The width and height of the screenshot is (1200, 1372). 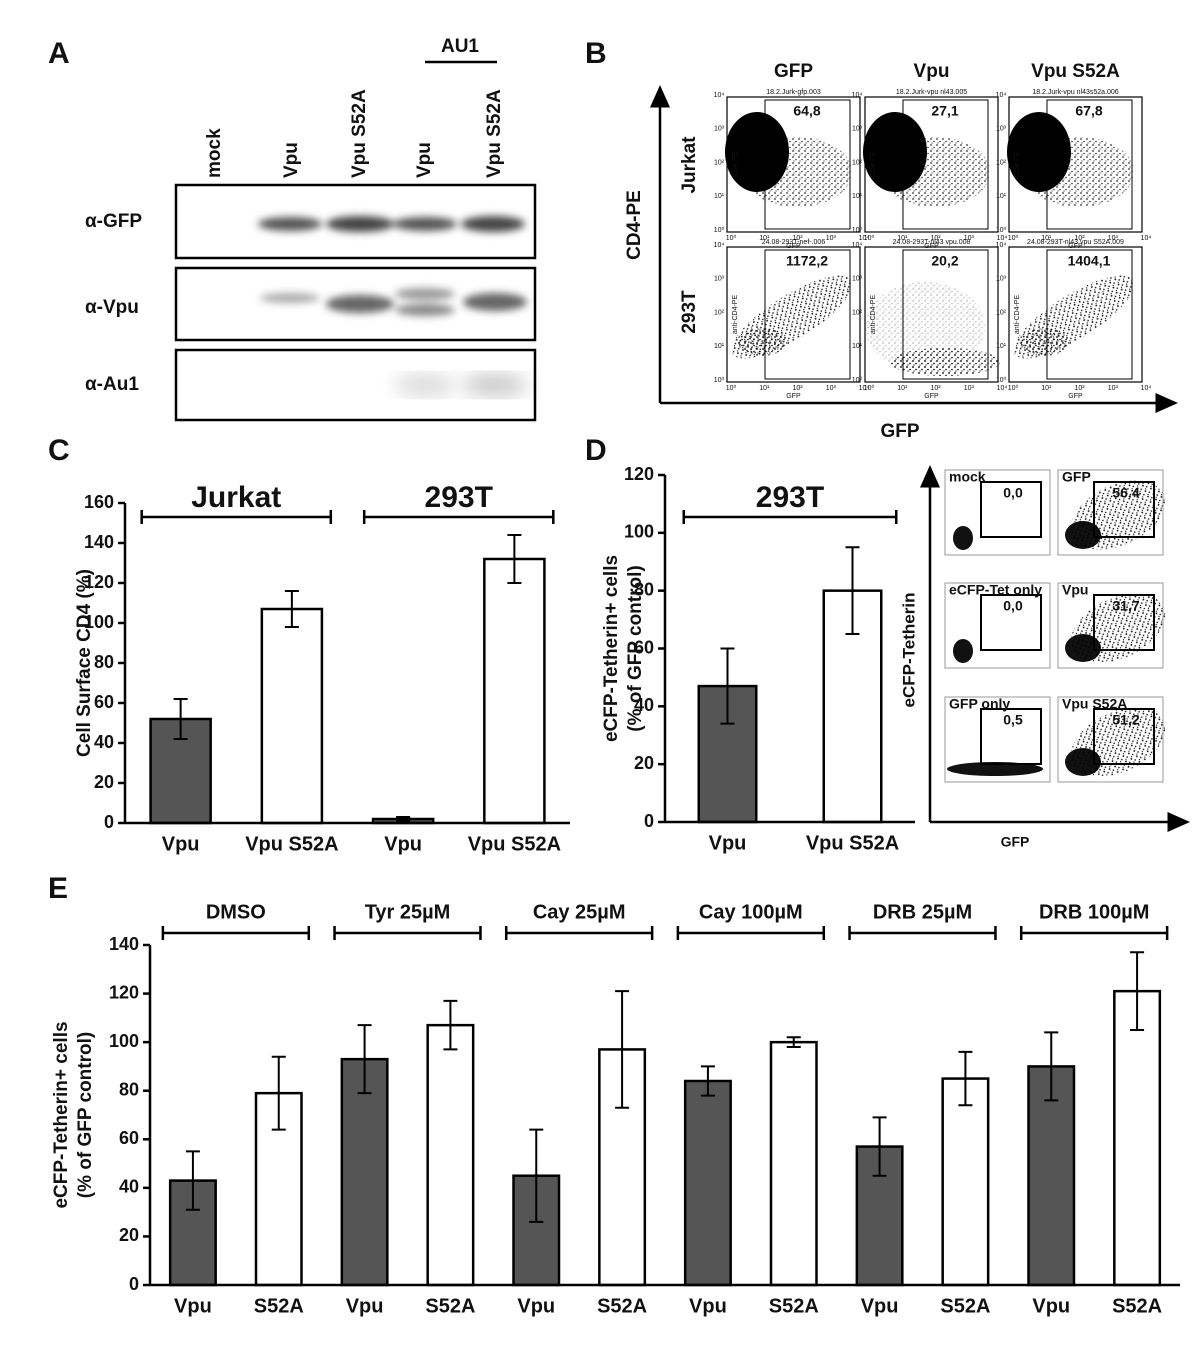 I want to click on sample-file: 18.2.Jurk-vpu nl43s52a.006, so click(x=1075, y=92).